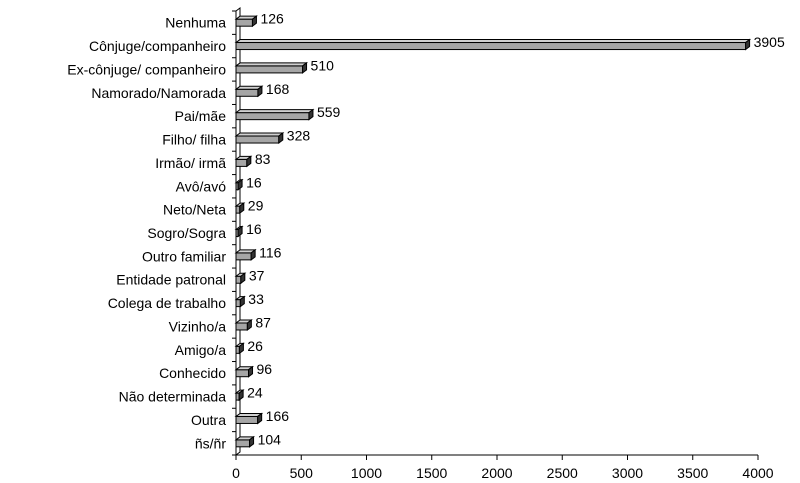 This screenshot has width=800, height=483. What do you see at coordinates (263, 322) in the screenshot?
I see `value-label: 87` at bounding box center [263, 322].